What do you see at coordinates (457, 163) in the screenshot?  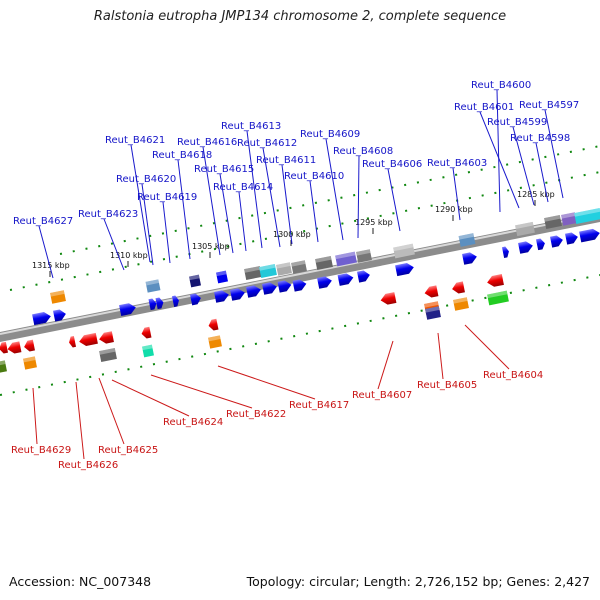 I see `gene-label-reut_b4603: Reut_B4603` at bounding box center [457, 163].